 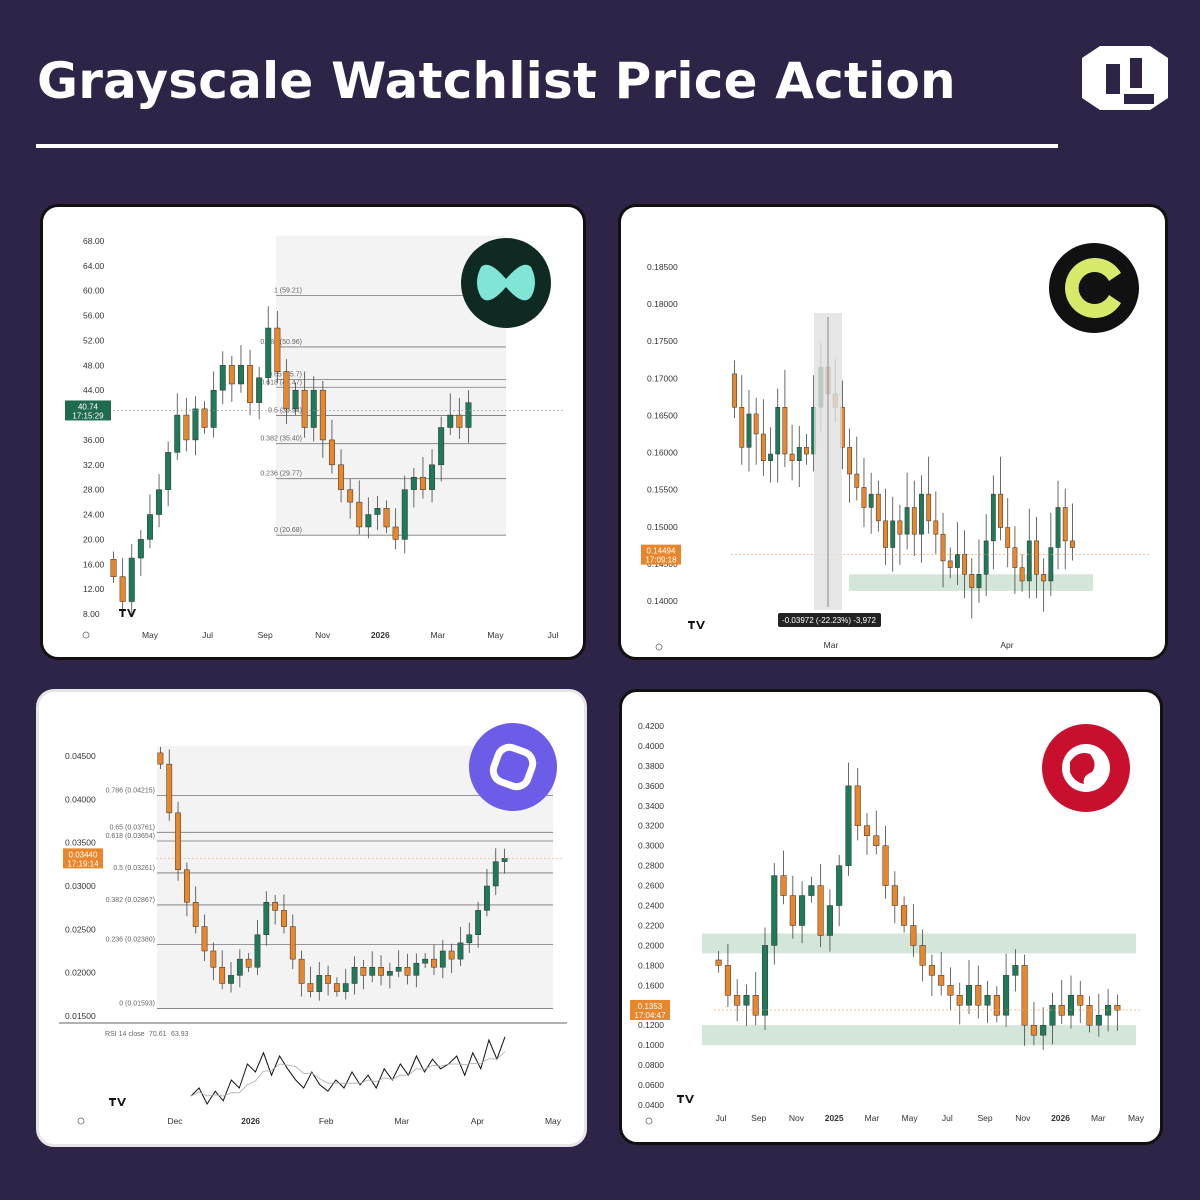 I want to click on y-tick-label: 0.15500, so click(x=662, y=490).